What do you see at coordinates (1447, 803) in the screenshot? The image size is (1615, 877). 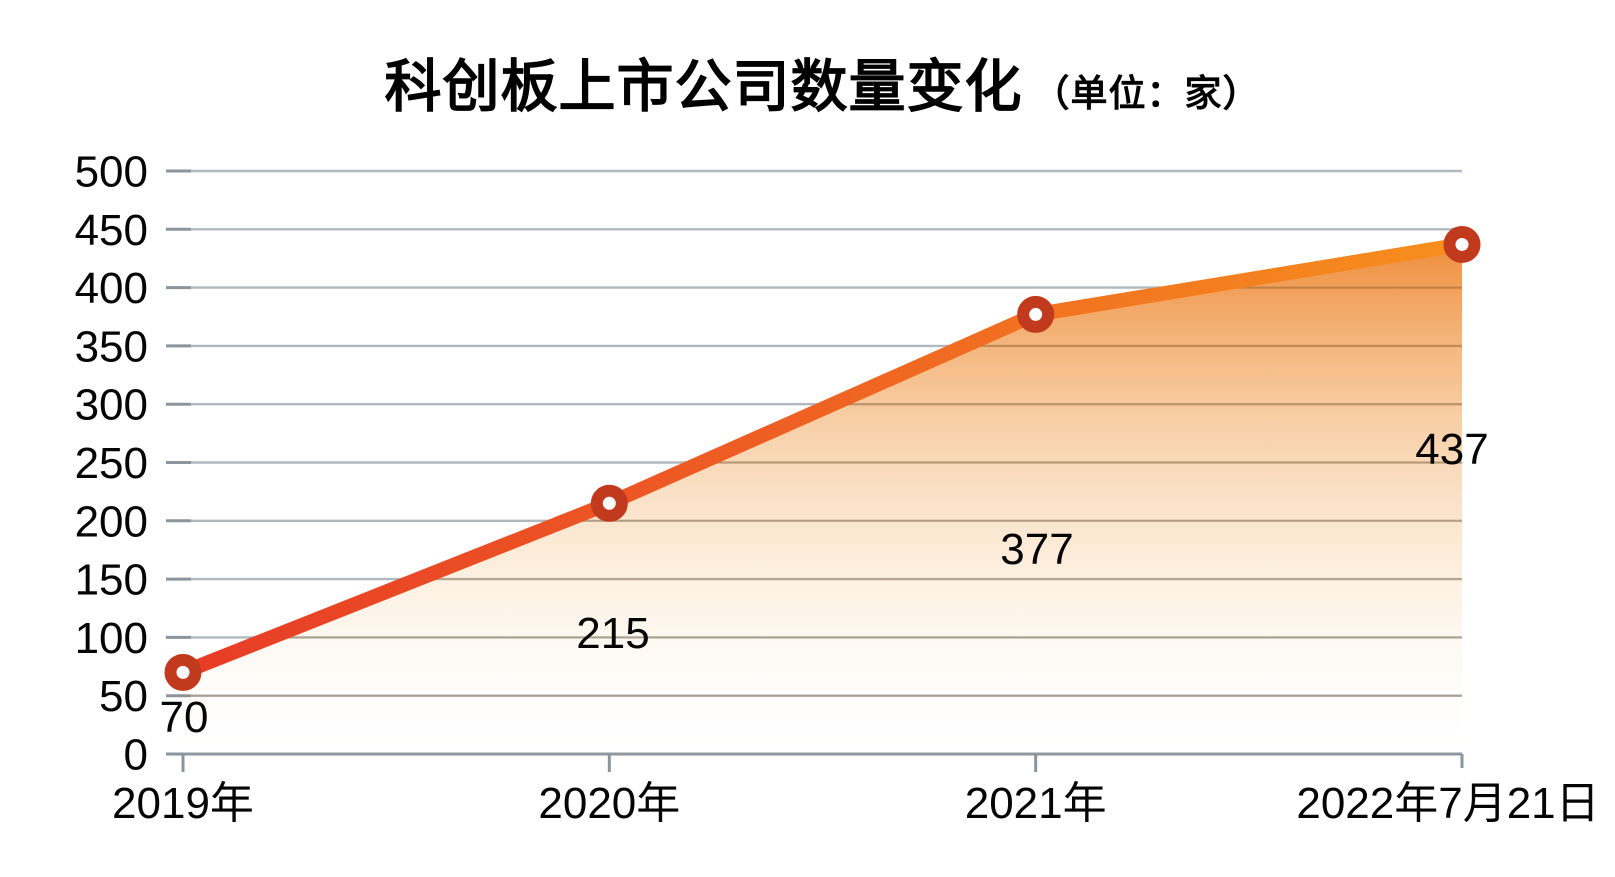 I see `x-axis-label: 2022年7月21日` at bounding box center [1447, 803].